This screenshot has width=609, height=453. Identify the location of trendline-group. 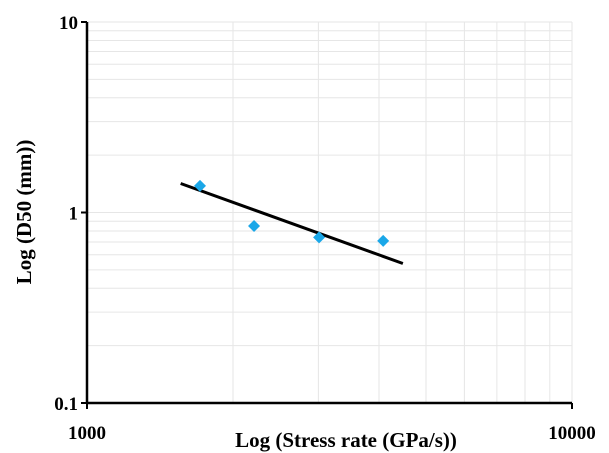
(292, 223).